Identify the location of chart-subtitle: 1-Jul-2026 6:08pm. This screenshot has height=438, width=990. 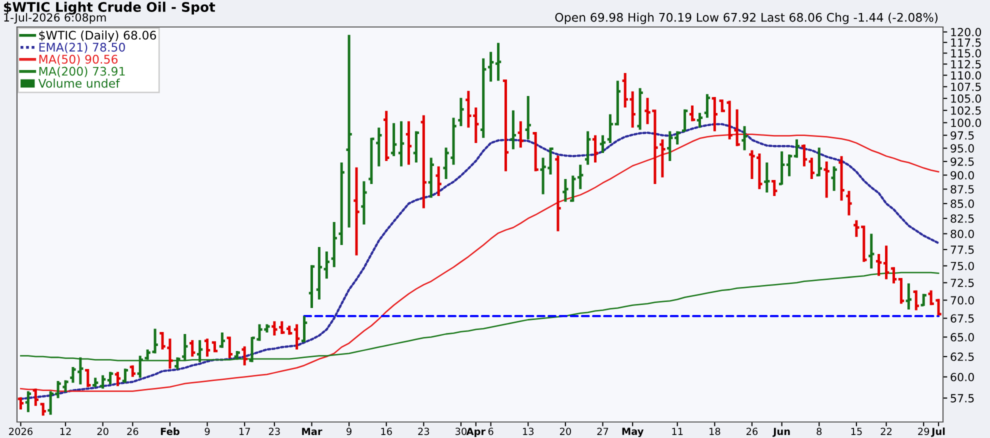
(55, 18).